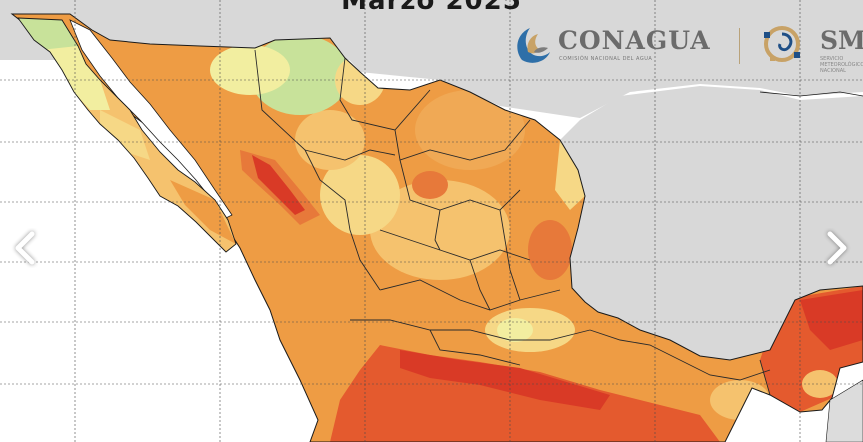  What do you see at coordinates (782, 44) in the screenshot?
I see `smn-swirl-icon` at bounding box center [782, 44].